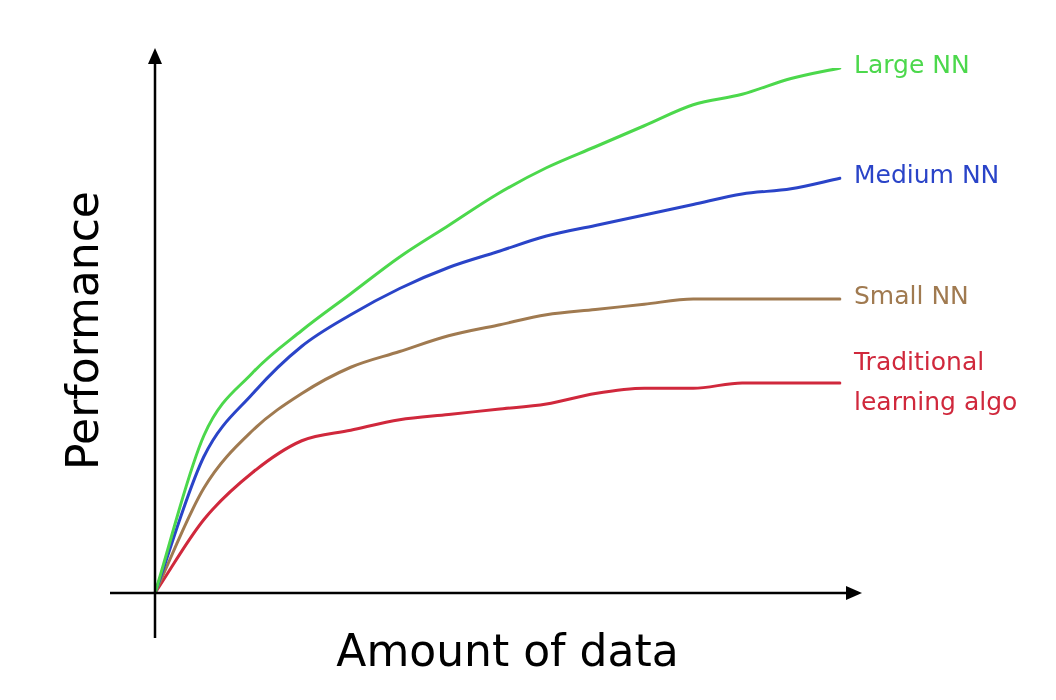  Describe the element at coordinates (935, 381) in the screenshot. I see `series-label: Traditional learning algo` at that location.